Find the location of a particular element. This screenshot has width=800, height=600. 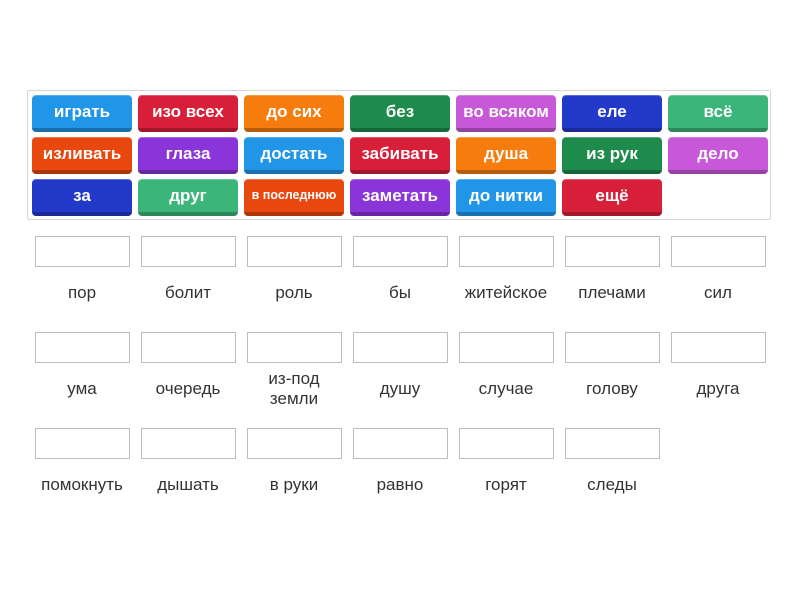

slot-label: роль is located at coordinates (294, 292).